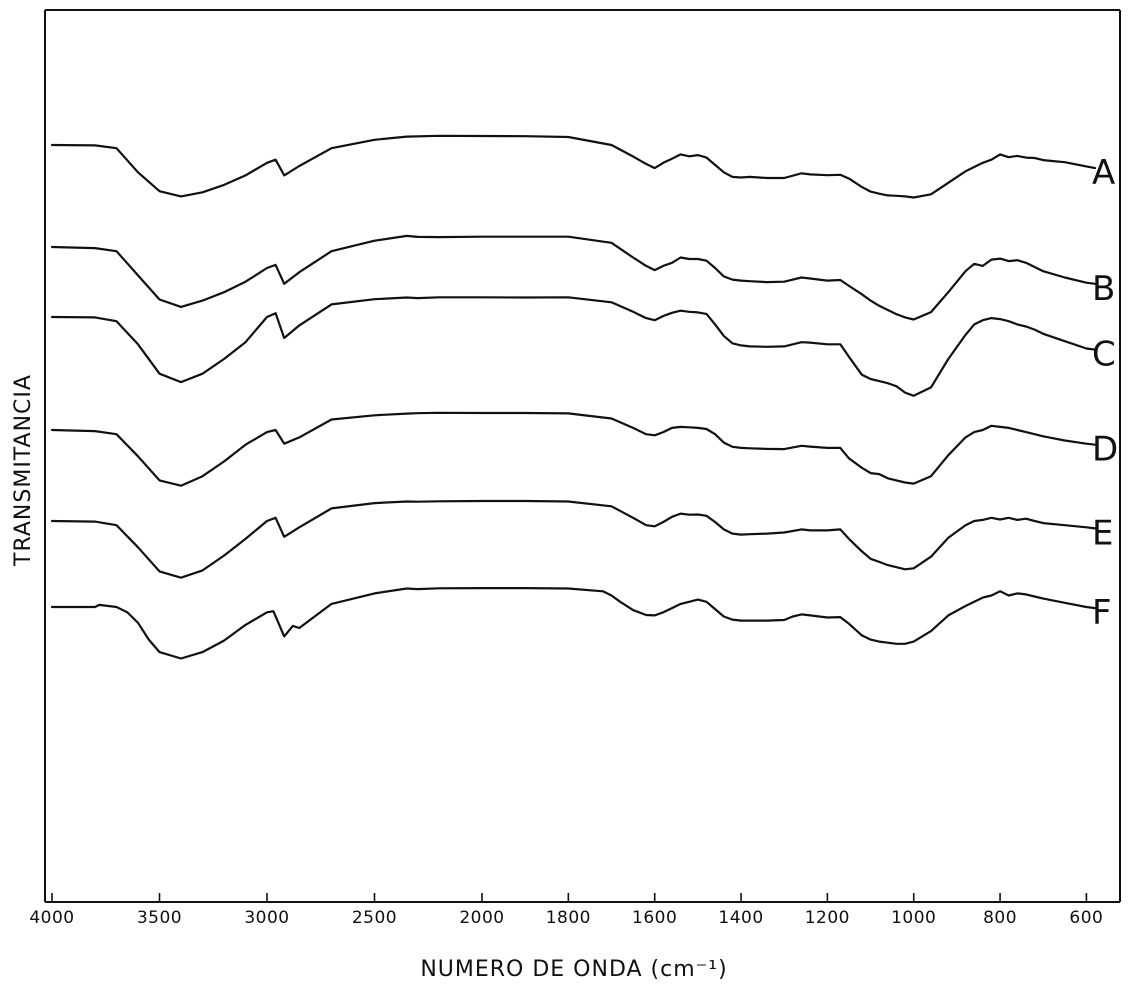  I want to click on series-label-c: C, so click(1104, 355).